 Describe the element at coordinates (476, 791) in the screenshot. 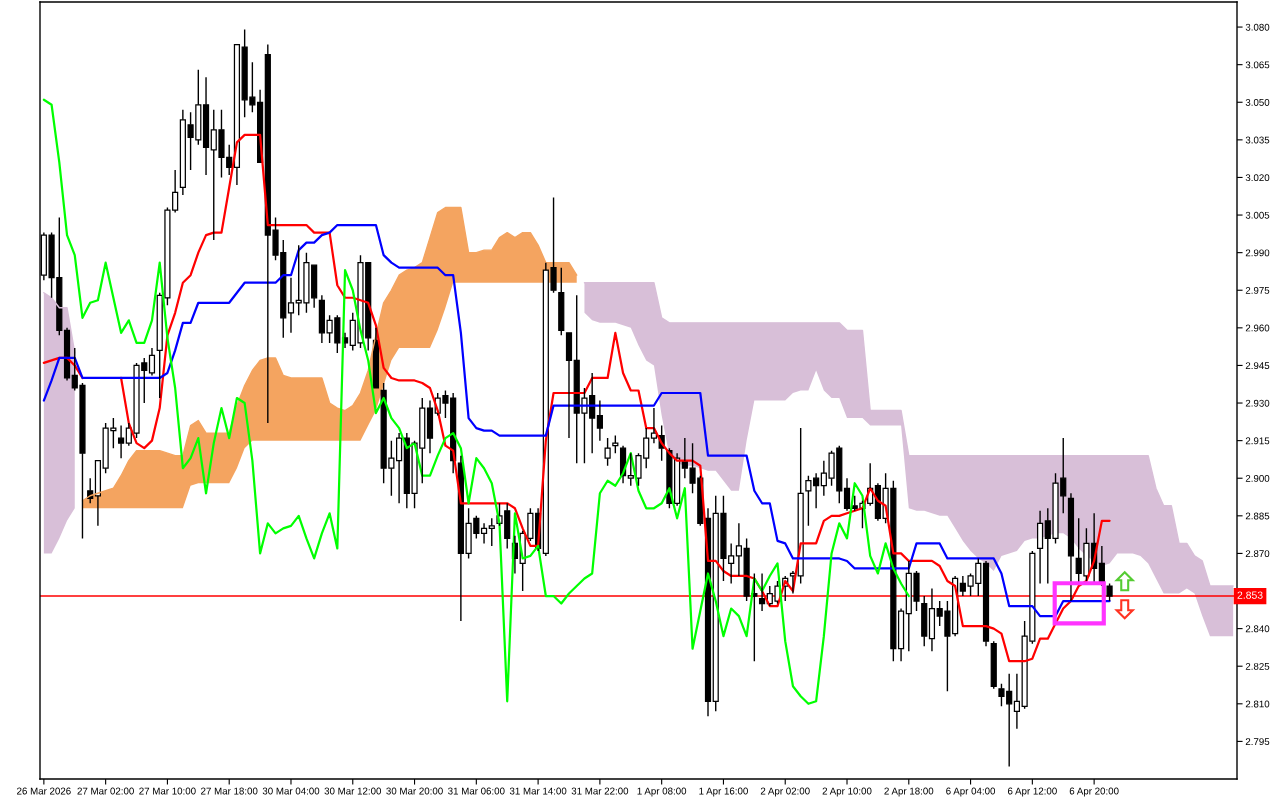

I see `x-tick-label: 31 Mar 06:00` at that location.